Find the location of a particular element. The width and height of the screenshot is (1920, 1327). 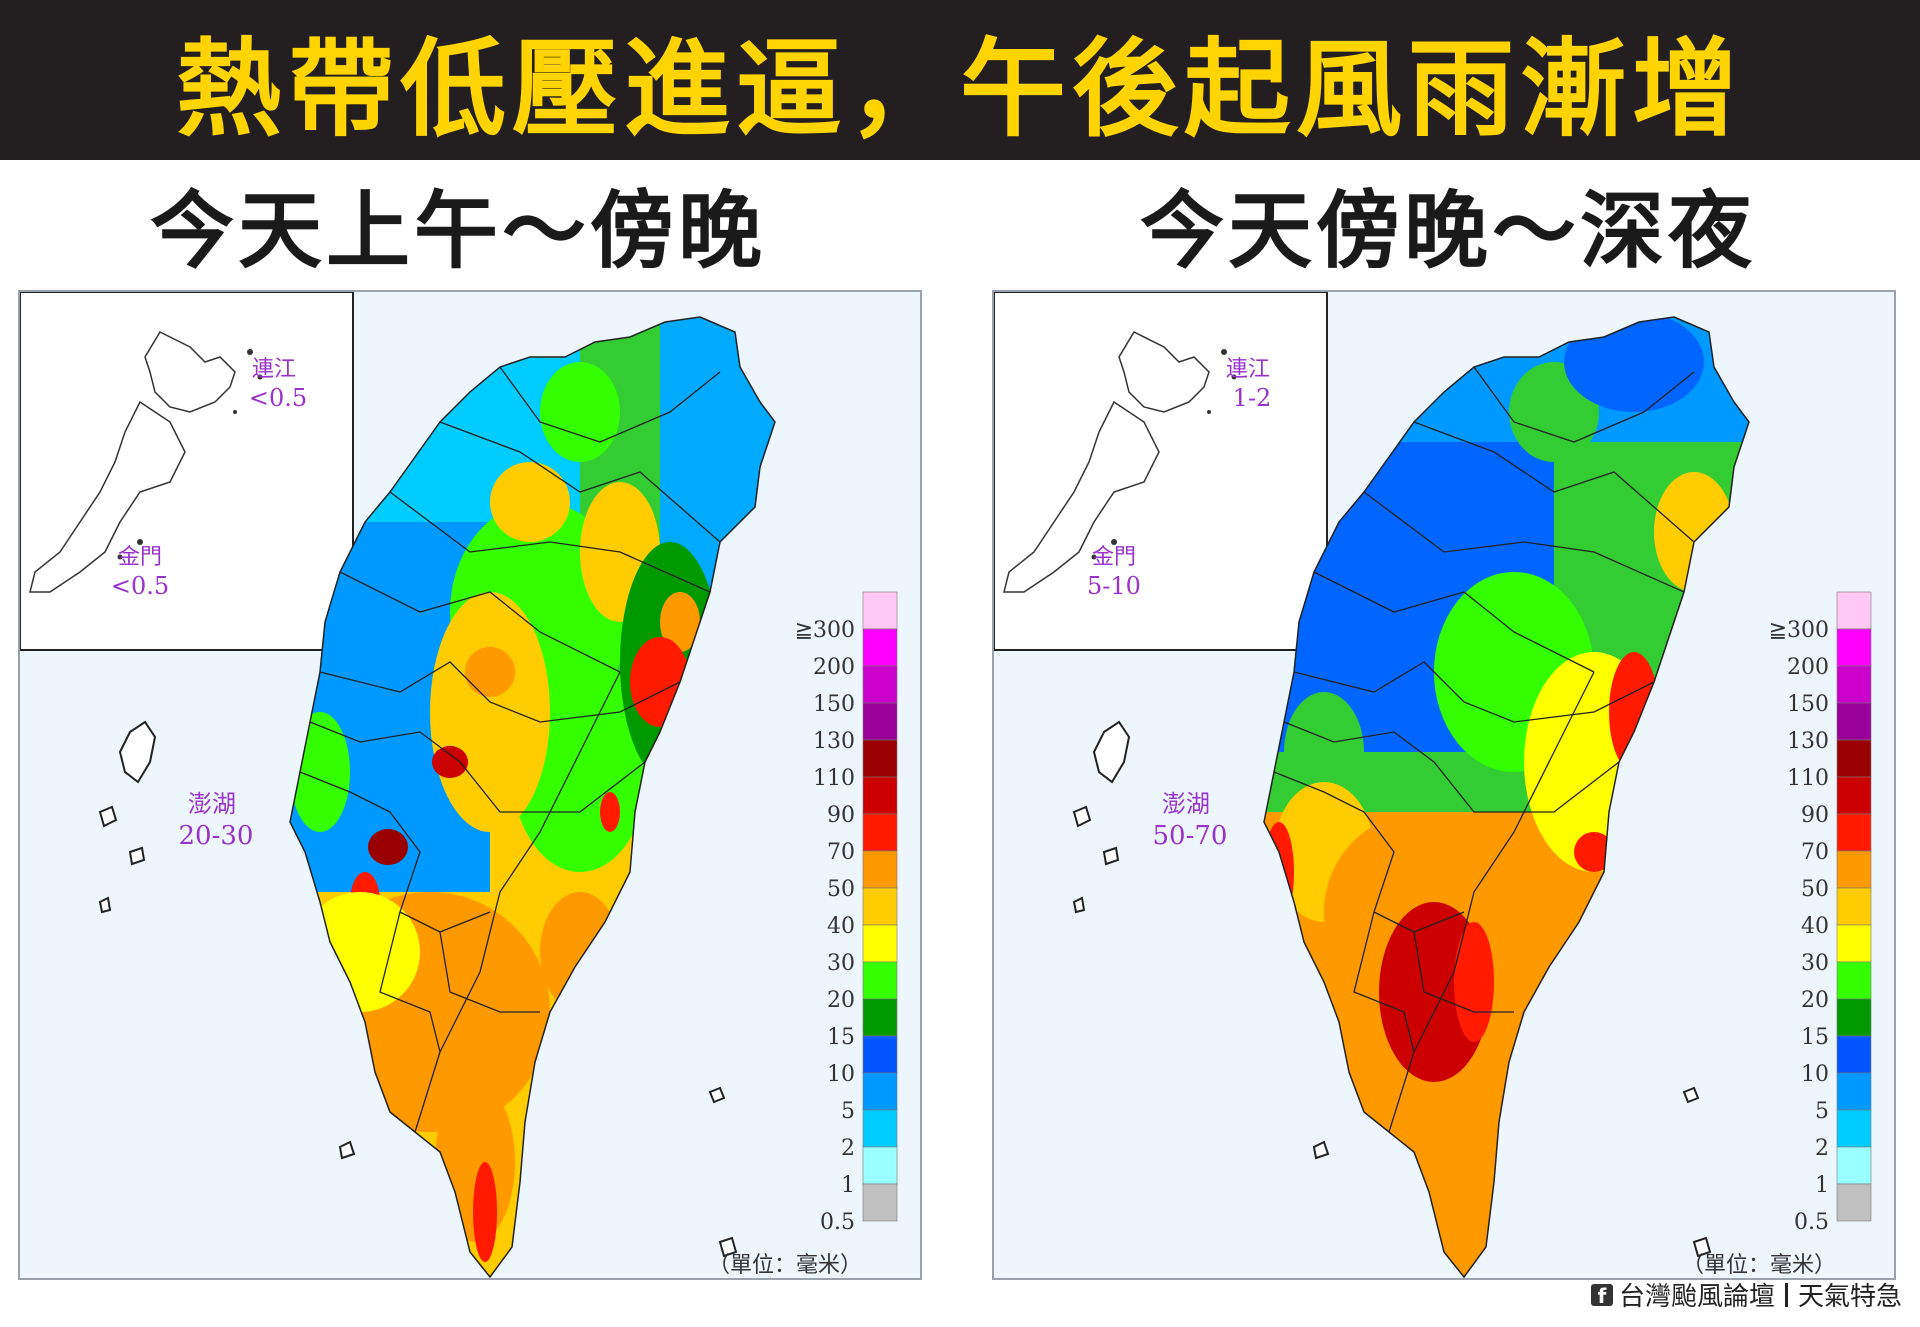

kinmen-value: 5-10 is located at coordinates (1114, 586).